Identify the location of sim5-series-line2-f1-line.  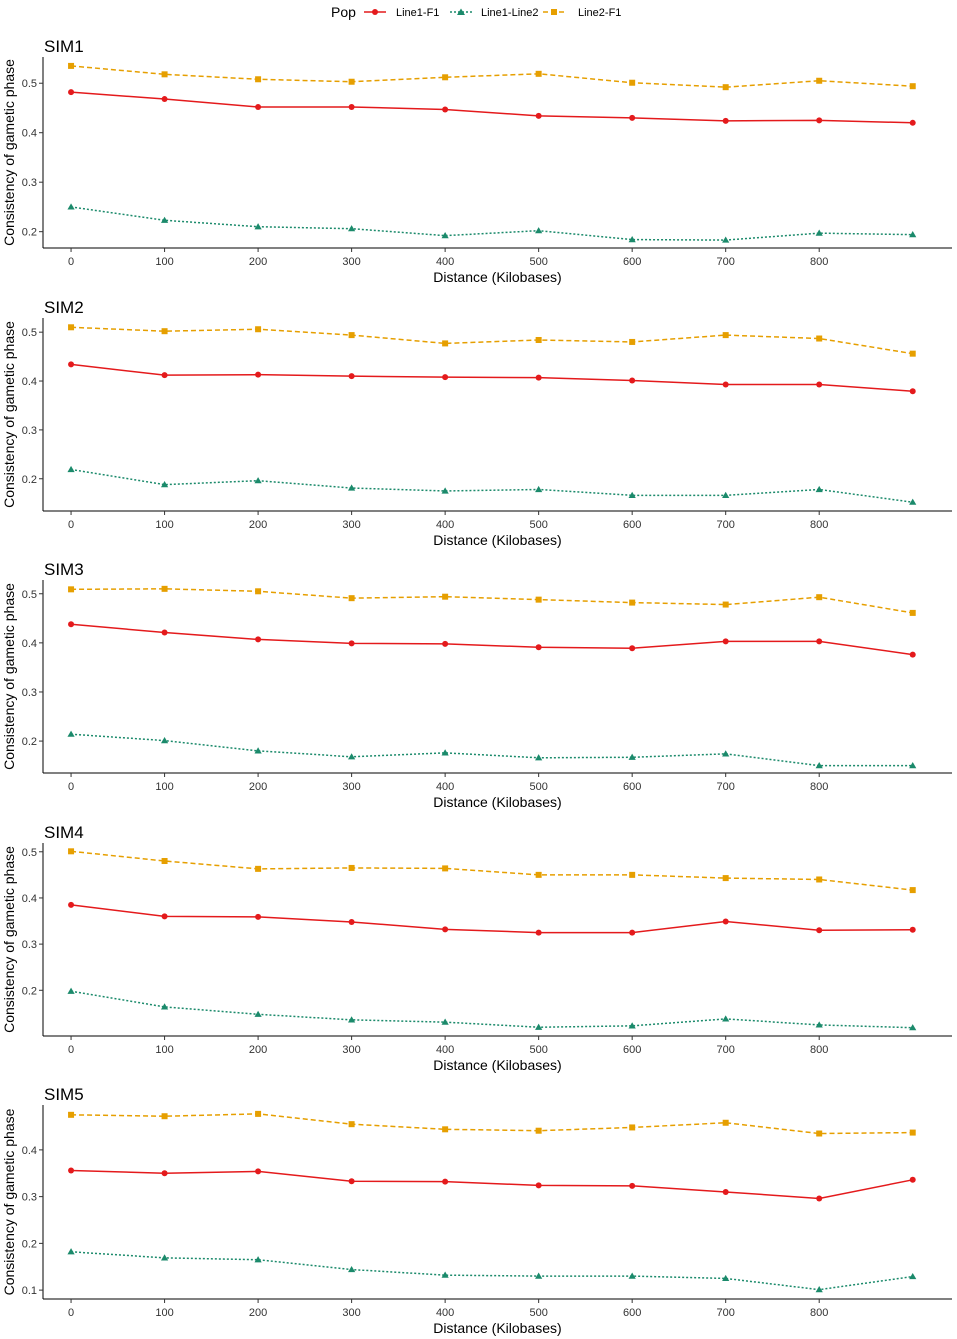
(492, 1124).